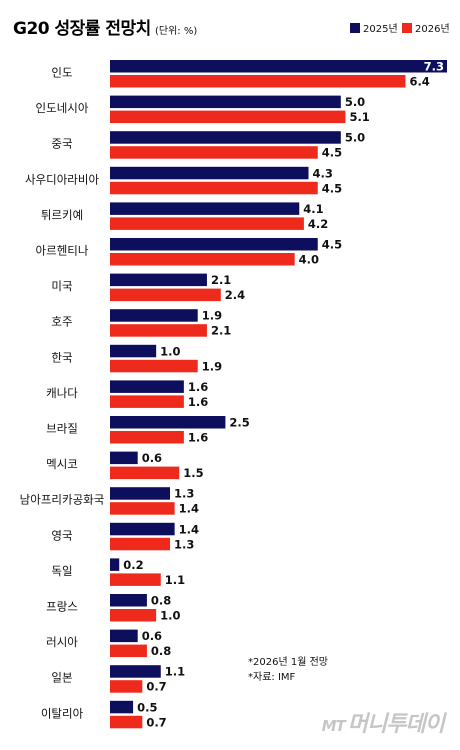 The image size is (460, 750). What do you see at coordinates (62, 108) in the screenshot?
I see `category-label: 인도네시아` at bounding box center [62, 108].